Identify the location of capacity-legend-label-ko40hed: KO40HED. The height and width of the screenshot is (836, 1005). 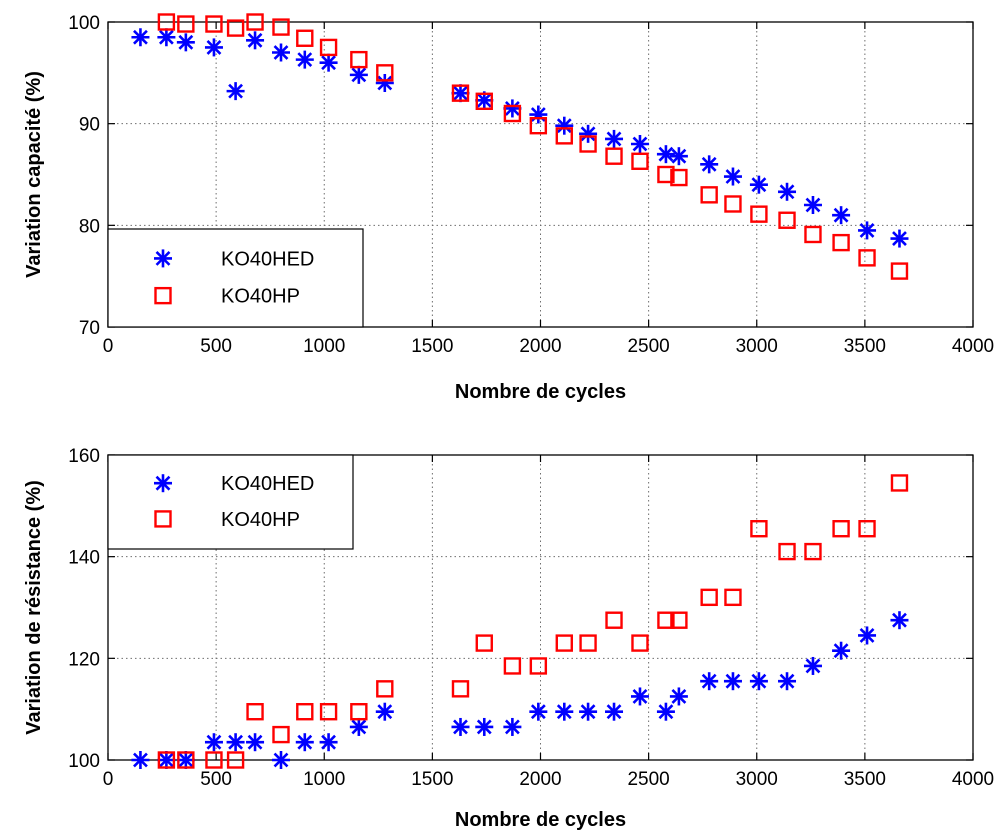
(267, 259).